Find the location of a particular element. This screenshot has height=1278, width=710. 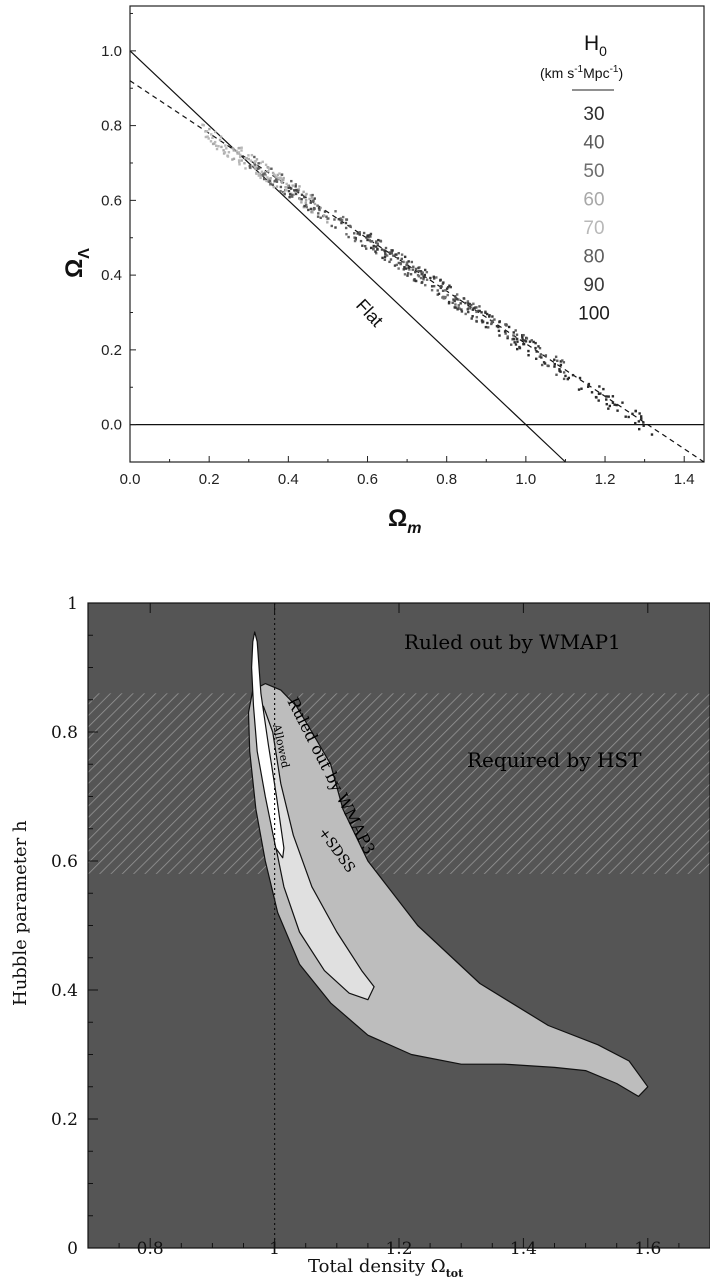

y-tick-label-2: 0.4 is located at coordinates (111, 275).